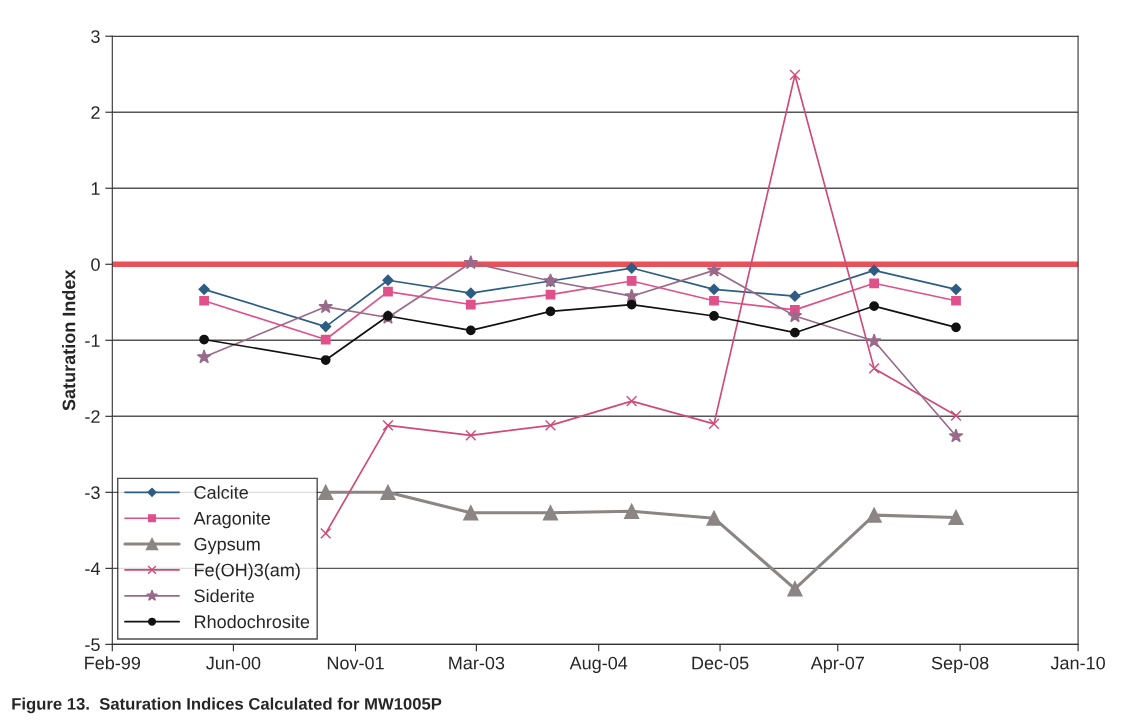  I want to click on legend-label: Rhodochrosite, so click(252, 621).